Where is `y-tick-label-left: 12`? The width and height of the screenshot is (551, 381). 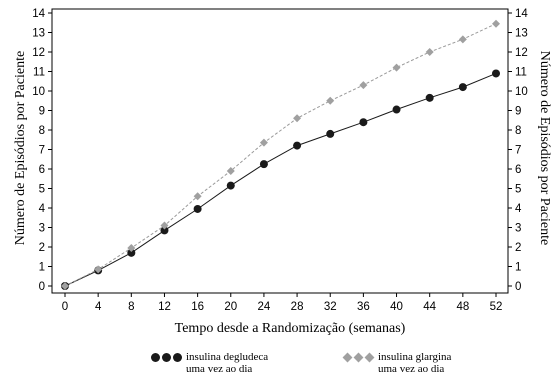
y-tick-label-left: 12 is located at coordinates (38, 53).